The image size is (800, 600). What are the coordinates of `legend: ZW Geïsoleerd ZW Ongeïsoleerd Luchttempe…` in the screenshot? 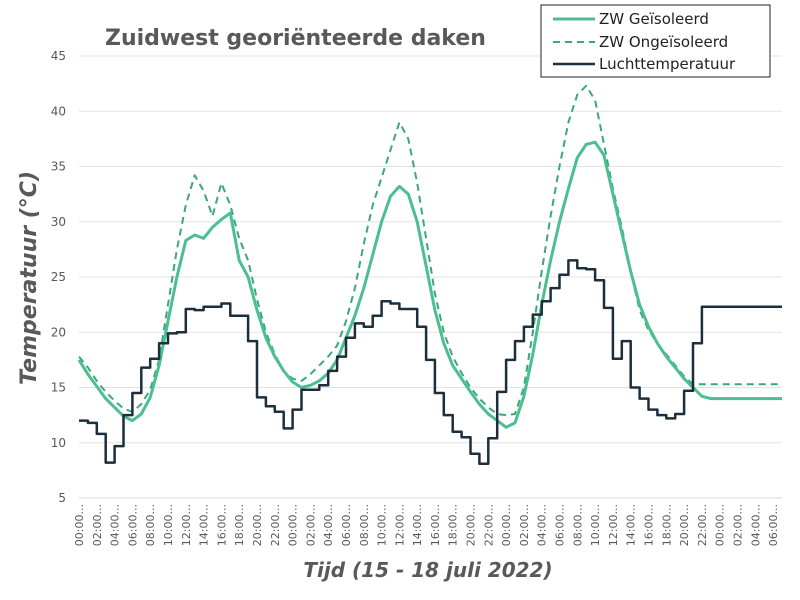 It's located at (655, 41).